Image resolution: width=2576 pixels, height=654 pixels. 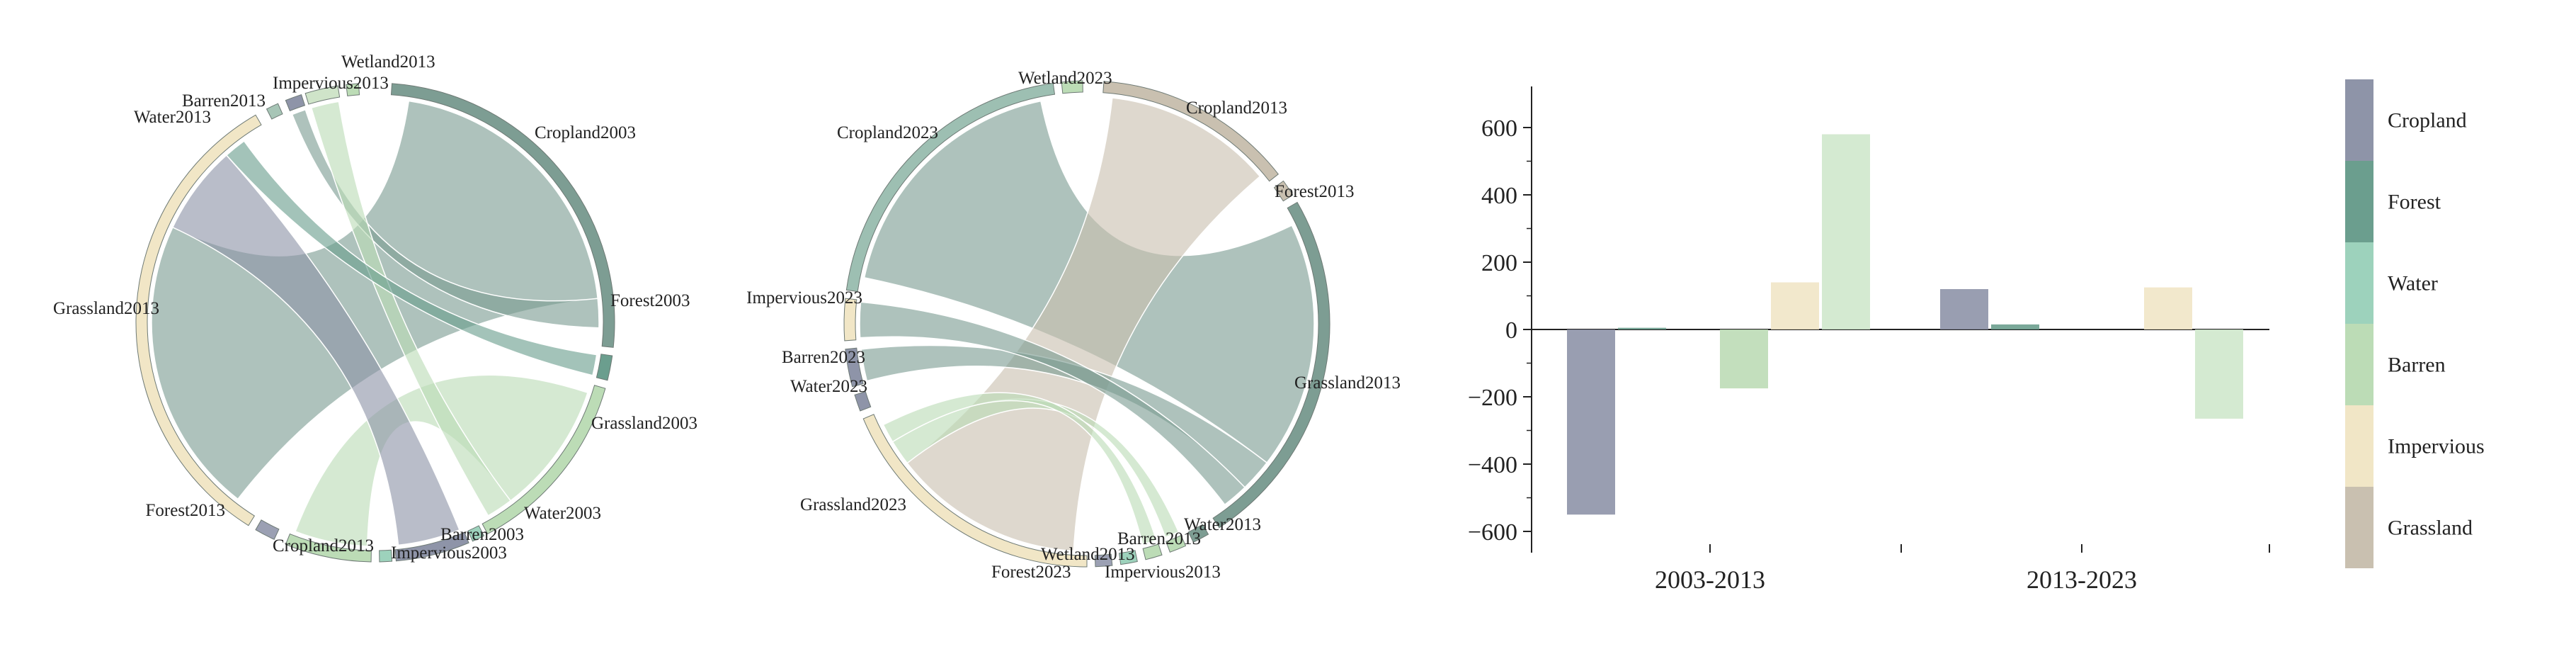 I want to click on chord-label-barren2023: Barren2023, so click(x=823, y=357).